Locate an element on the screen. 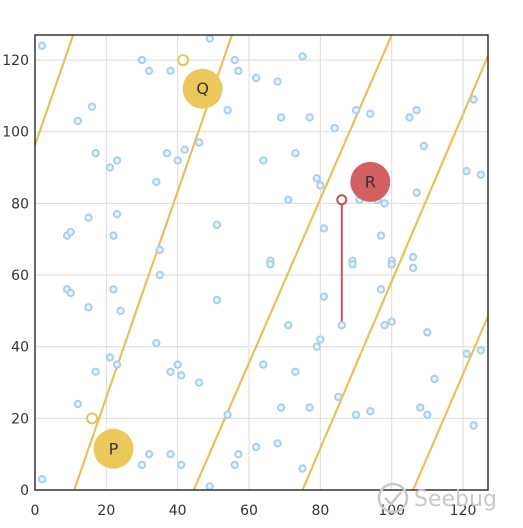  x-tick-label: 0 is located at coordinates (35, 511).